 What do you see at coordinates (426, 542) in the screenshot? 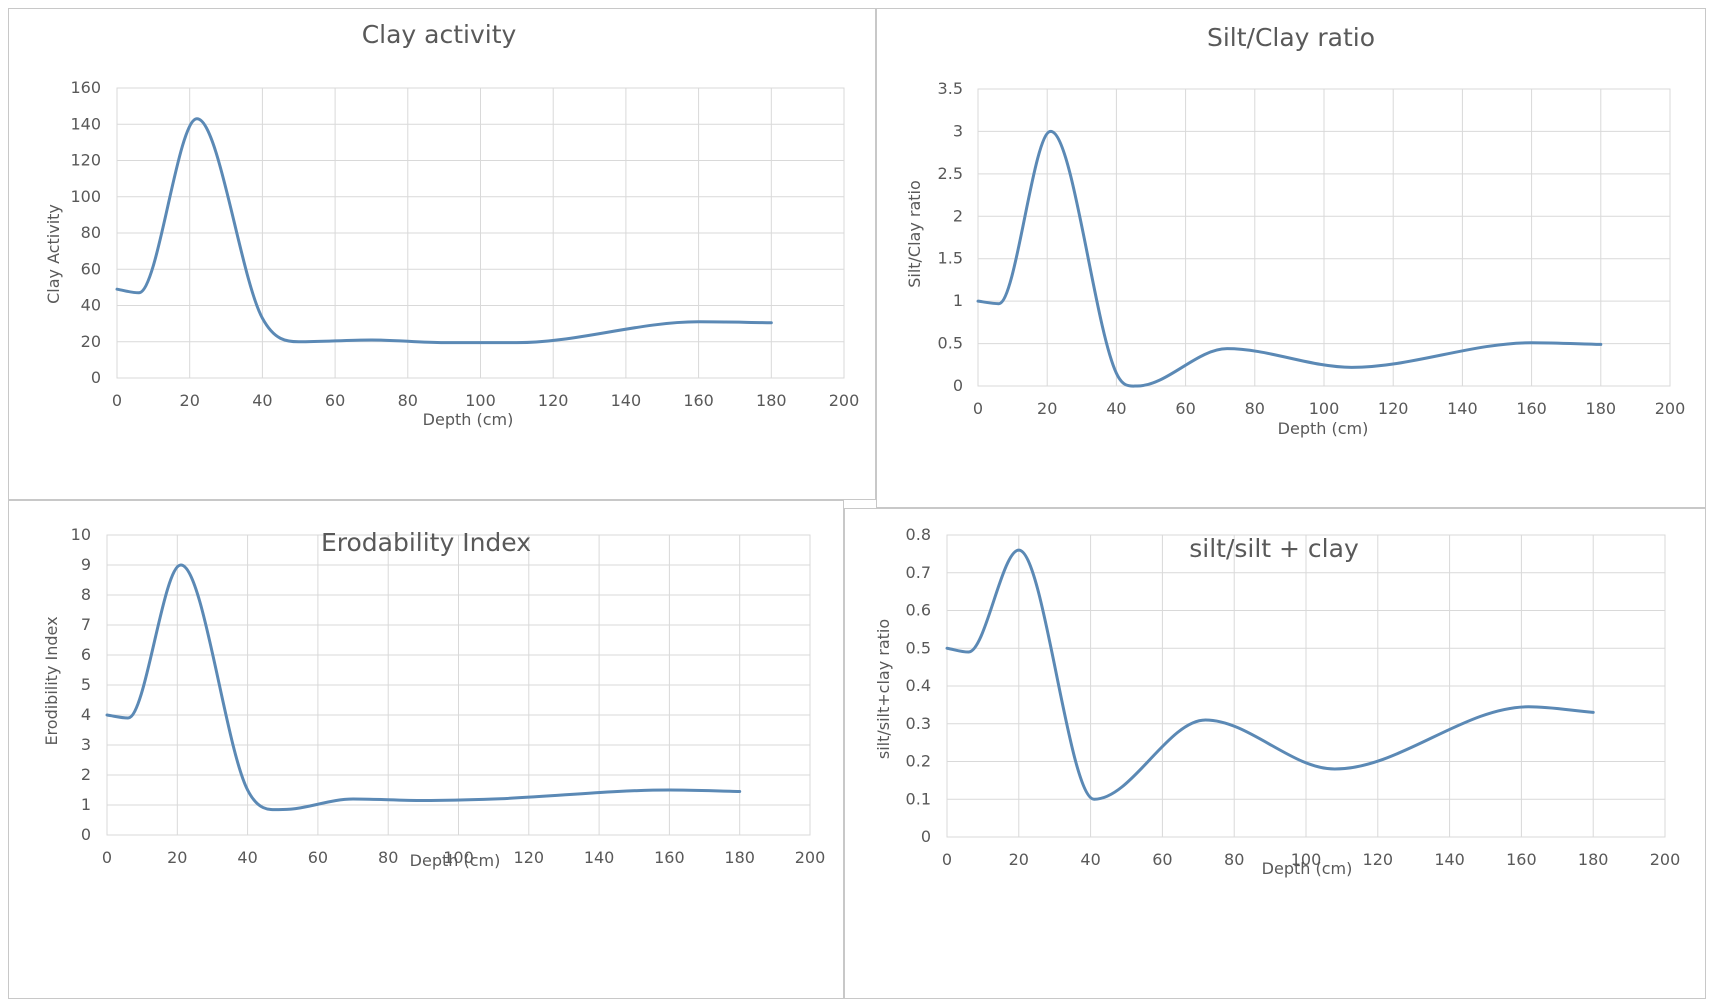
I see `chart-title: Erodability Index` at bounding box center [426, 542].